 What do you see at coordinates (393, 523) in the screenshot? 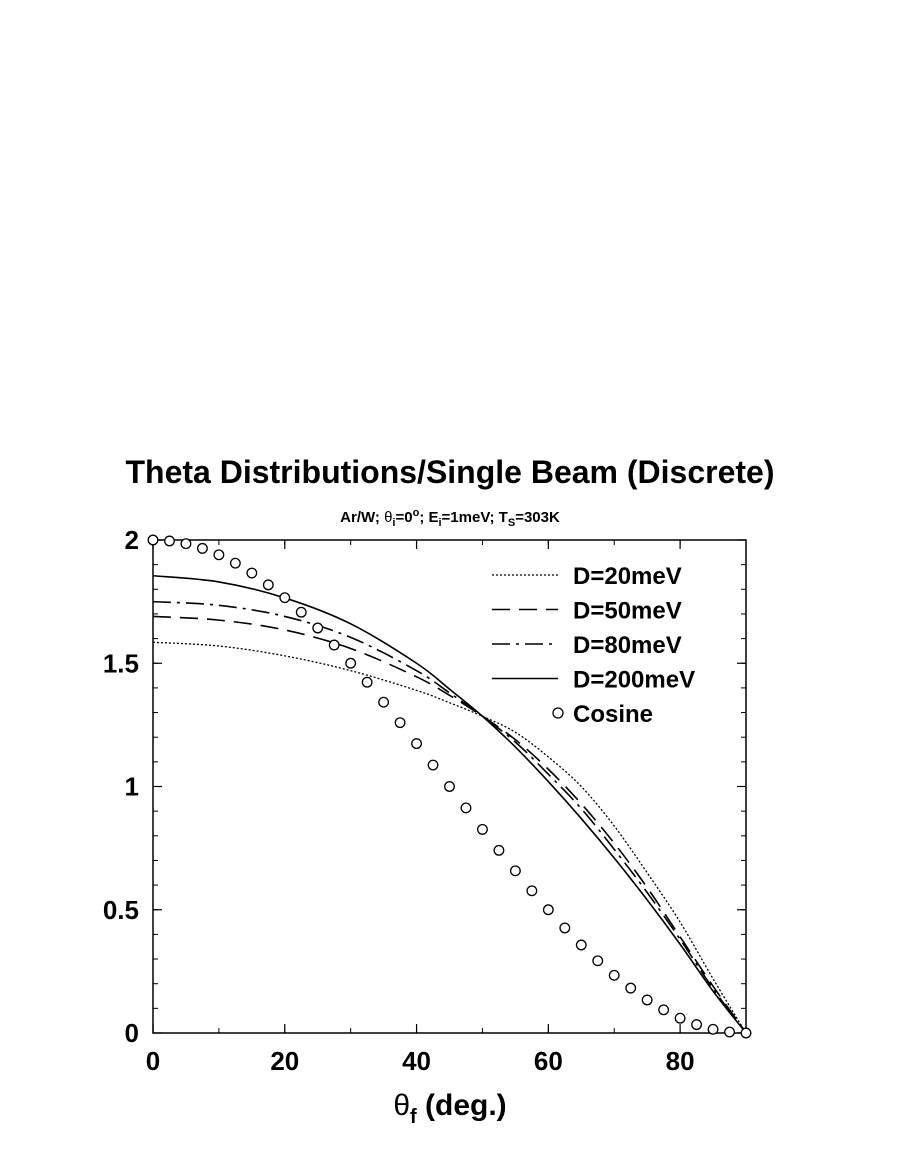
I see `subtitle-theta-sub: i` at bounding box center [393, 523].